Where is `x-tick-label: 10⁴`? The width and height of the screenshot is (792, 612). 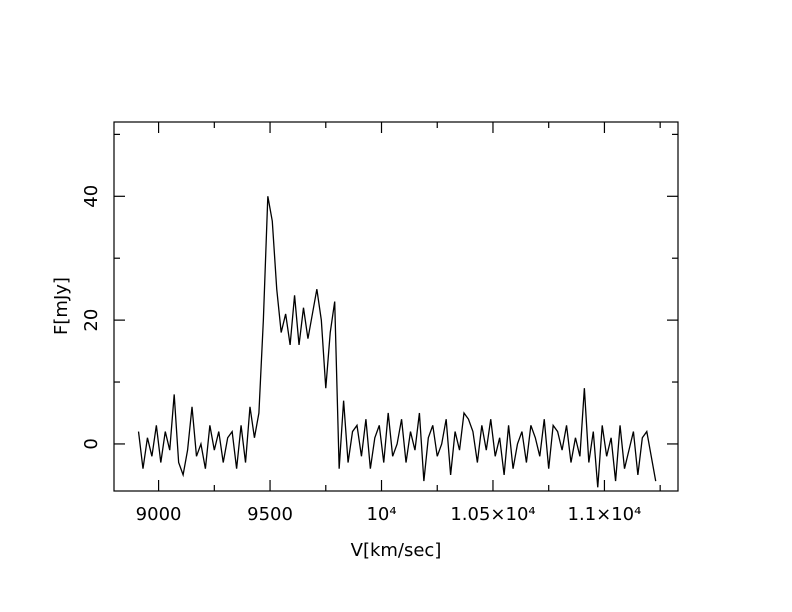
x-tick-label: 10⁴ is located at coordinates (381, 514).